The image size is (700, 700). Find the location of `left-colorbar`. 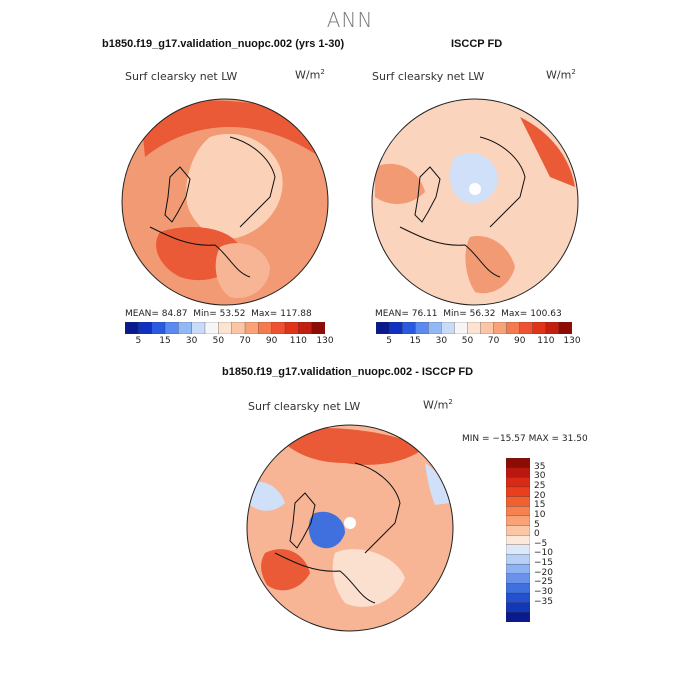

left-colorbar is located at coordinates (225, 328).